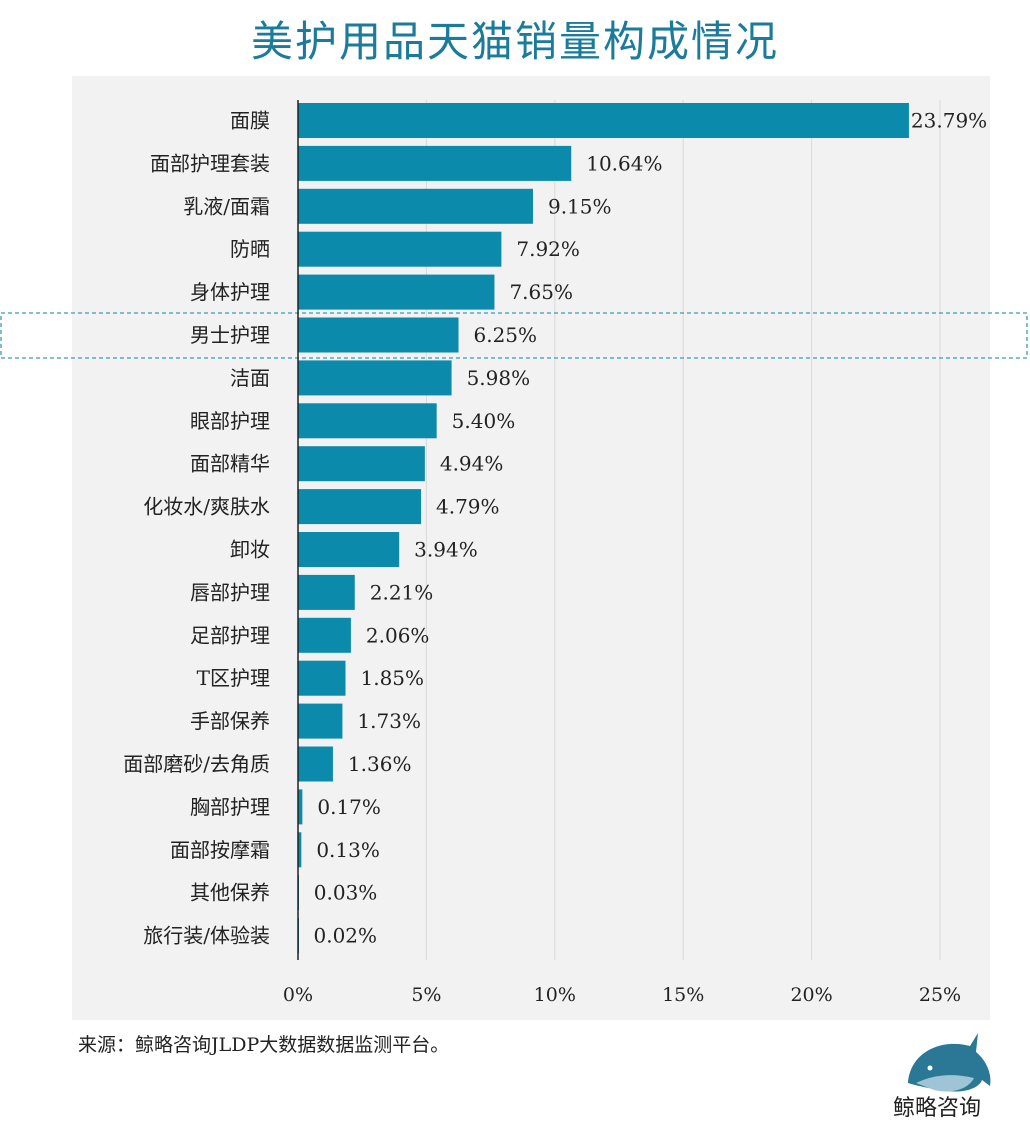  Describe the element at coordinates (472, 464) in the screenshot. I see `data-label: 4.94%` at that location.